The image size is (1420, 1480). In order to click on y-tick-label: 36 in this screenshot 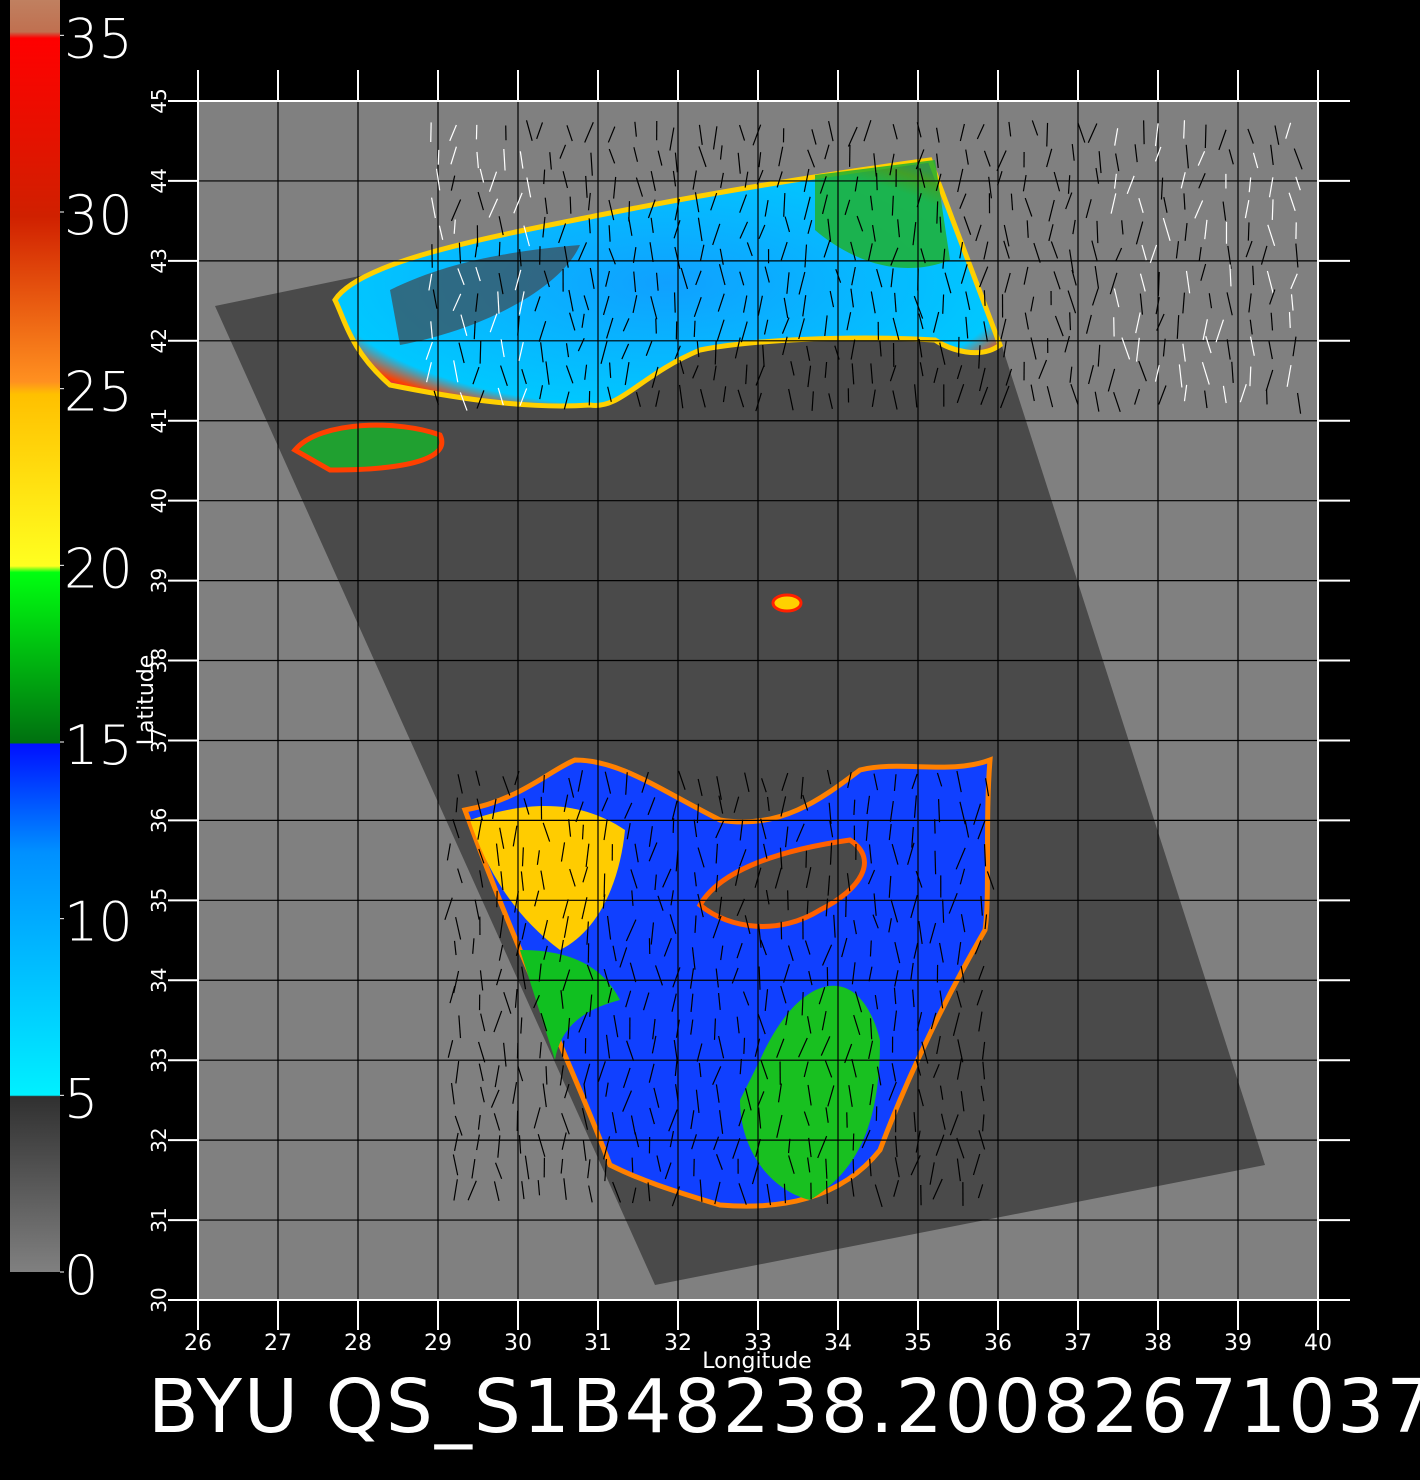, I will do `click(159, 820)`.